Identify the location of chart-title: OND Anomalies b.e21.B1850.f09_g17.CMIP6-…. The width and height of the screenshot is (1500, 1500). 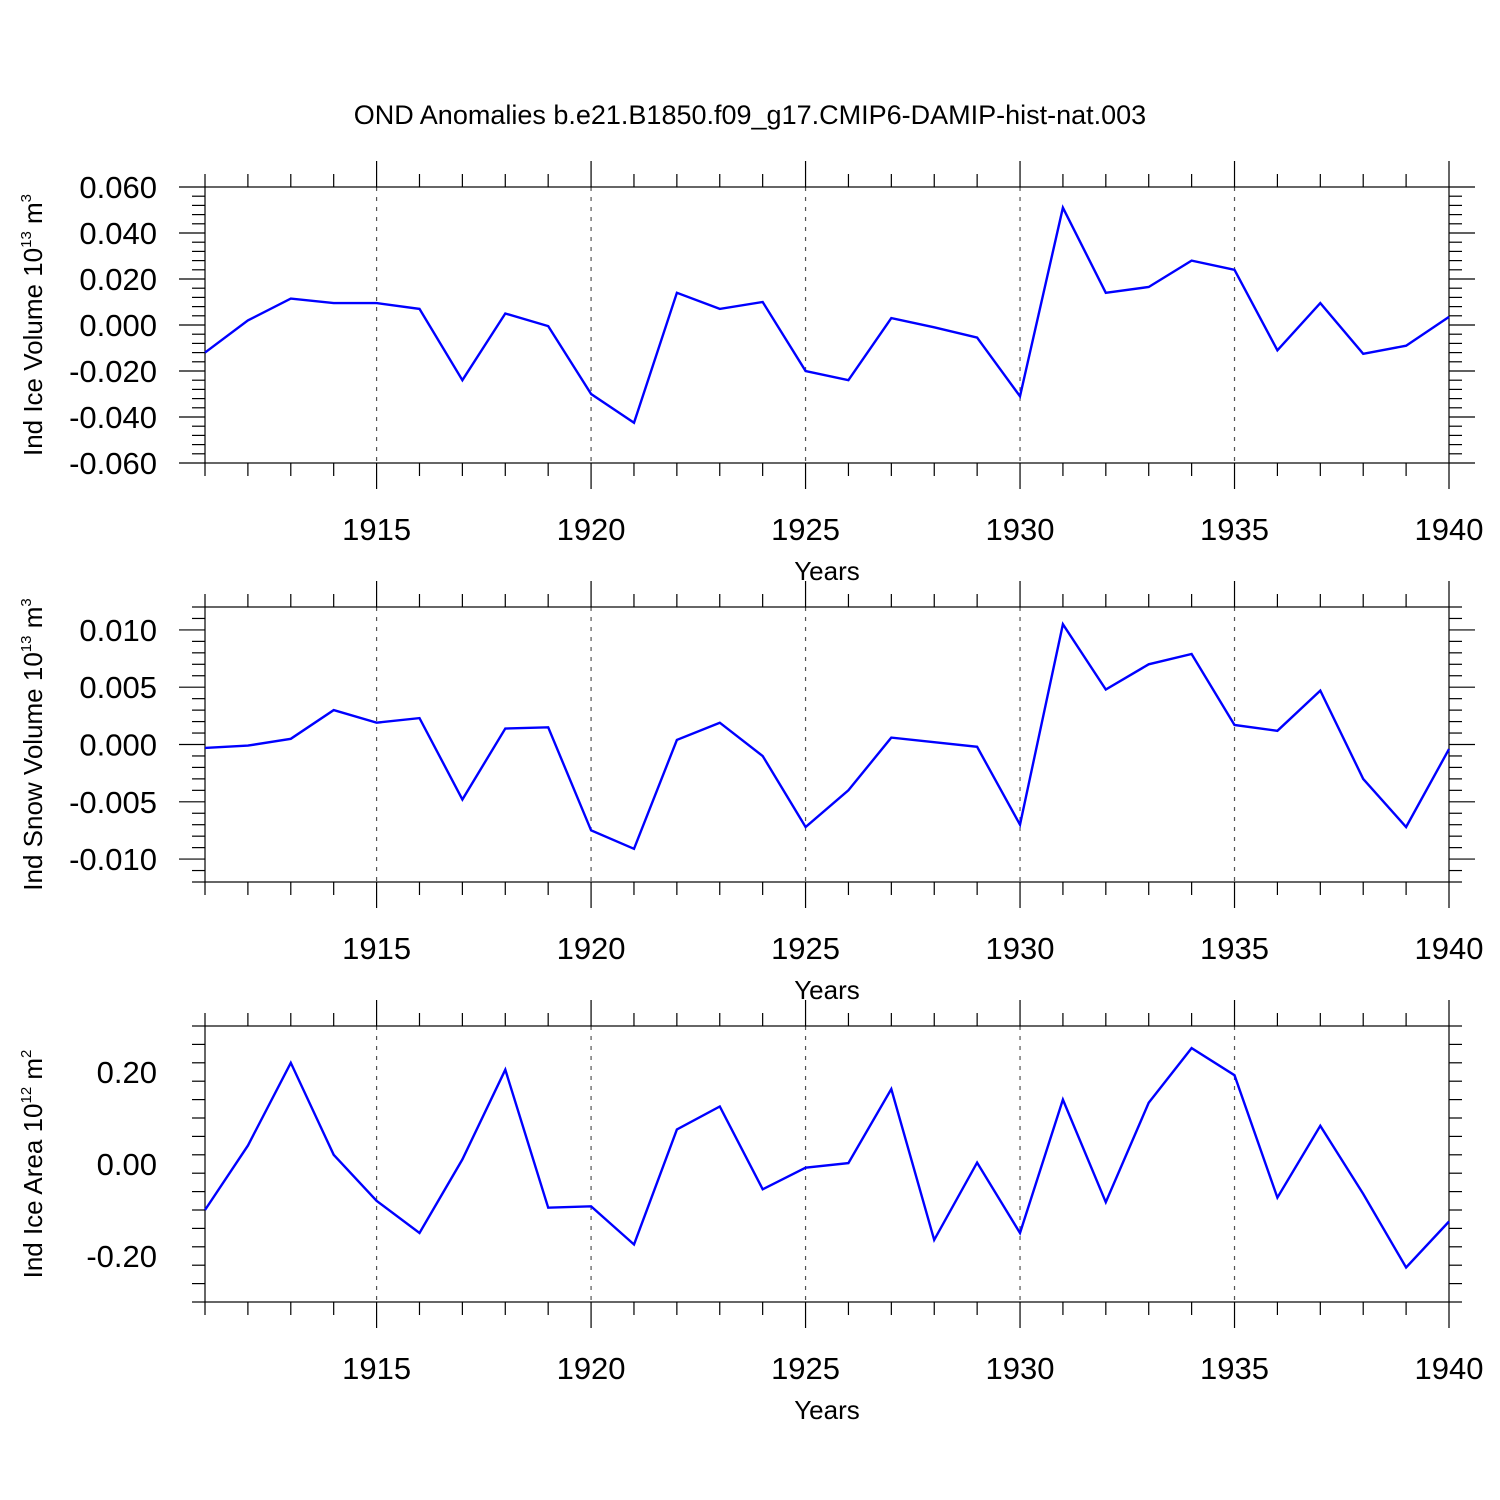
(750, 115).